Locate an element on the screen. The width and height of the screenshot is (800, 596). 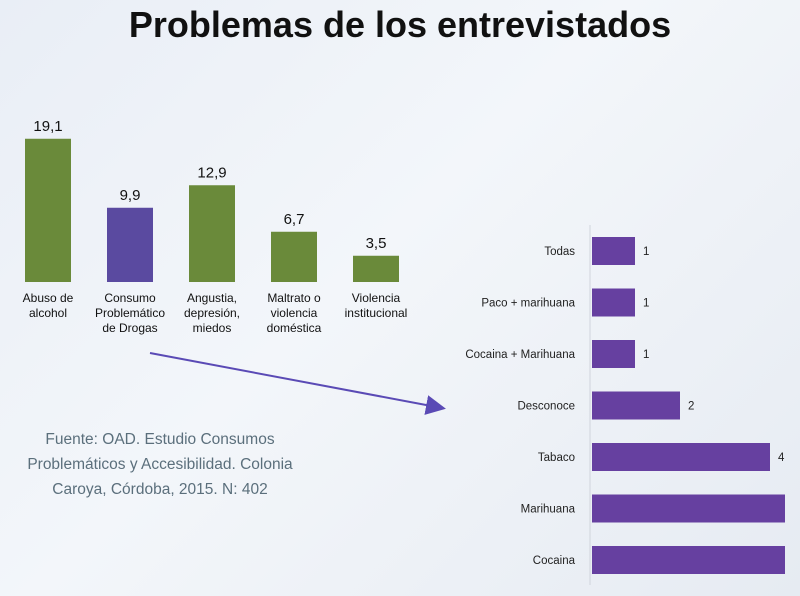
category-label: Consumo is located at coordinates (130, 298).